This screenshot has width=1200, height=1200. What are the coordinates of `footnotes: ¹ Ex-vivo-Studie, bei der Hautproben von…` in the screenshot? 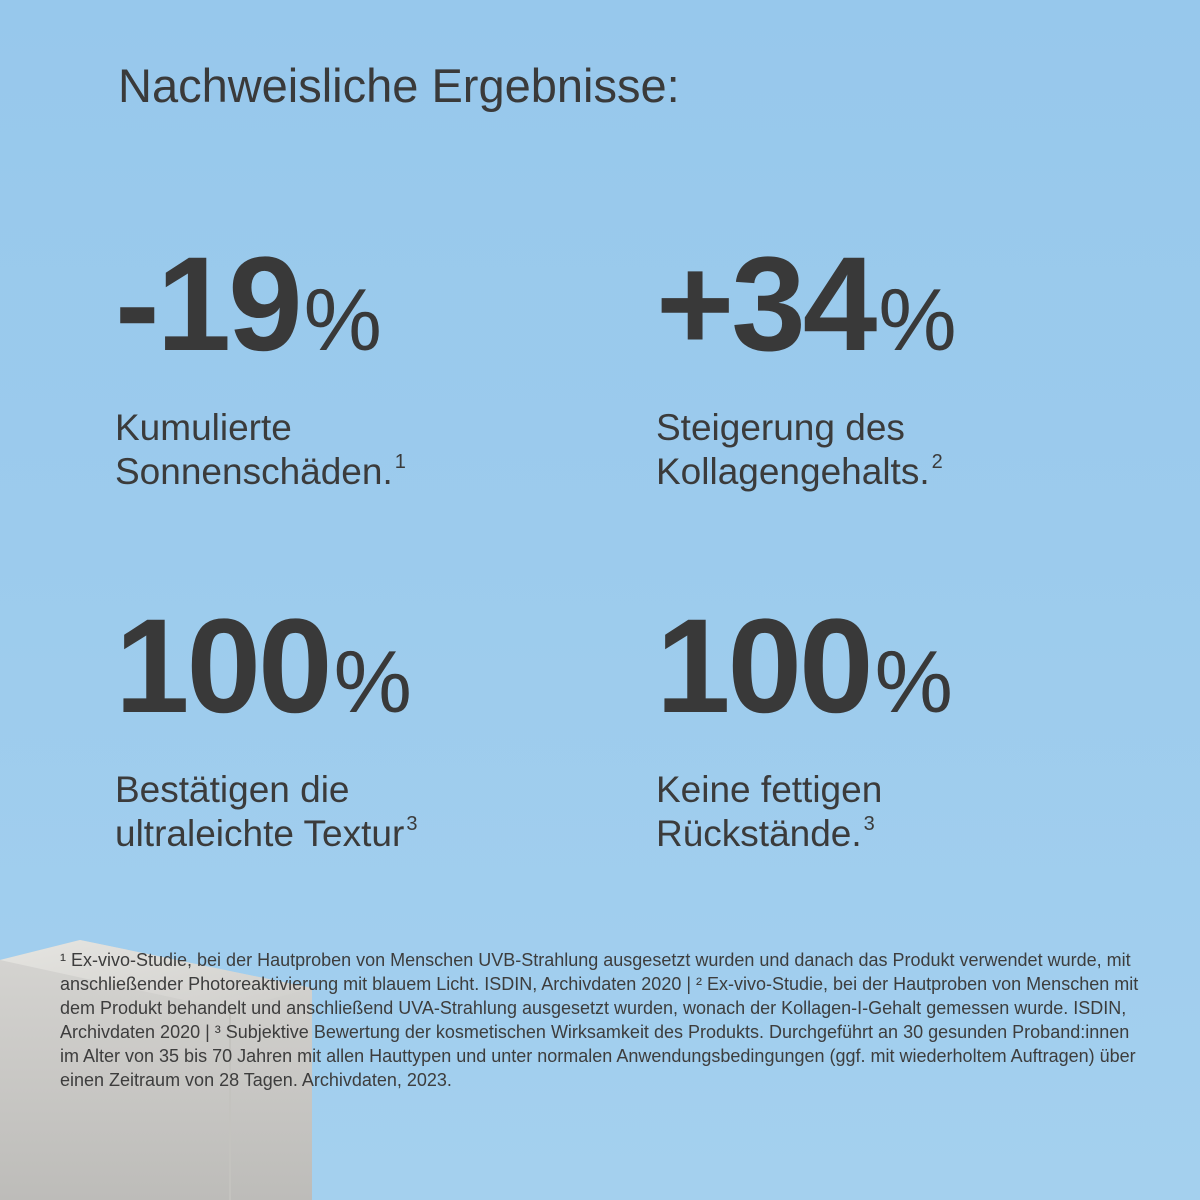 It's located at (599, 1020).